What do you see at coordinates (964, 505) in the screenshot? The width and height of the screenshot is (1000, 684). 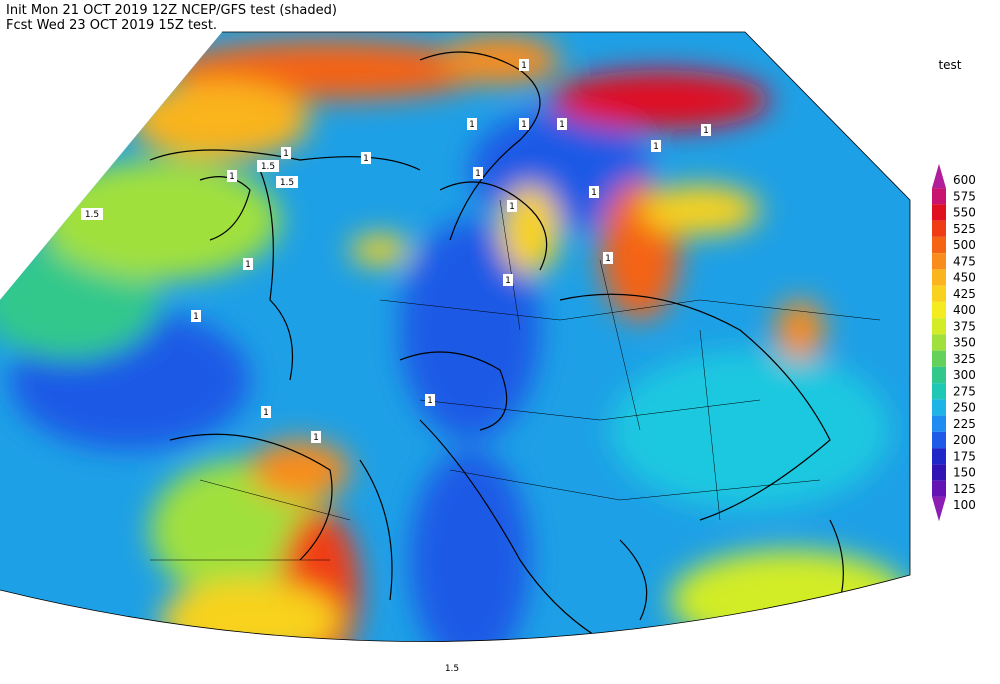 I see `colorbar-tick-label: 100` at bounding box center [964, 505].